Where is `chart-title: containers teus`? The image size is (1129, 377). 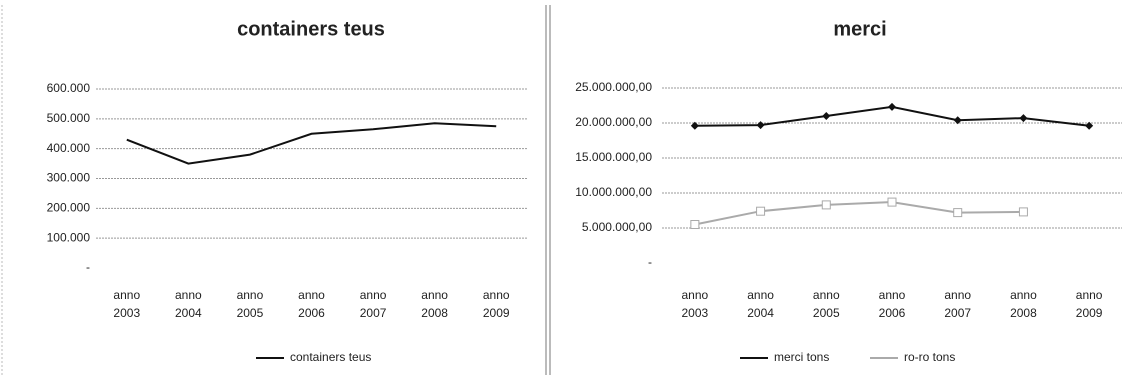 chart-title: containers teus is located at coordinates (311, 29).